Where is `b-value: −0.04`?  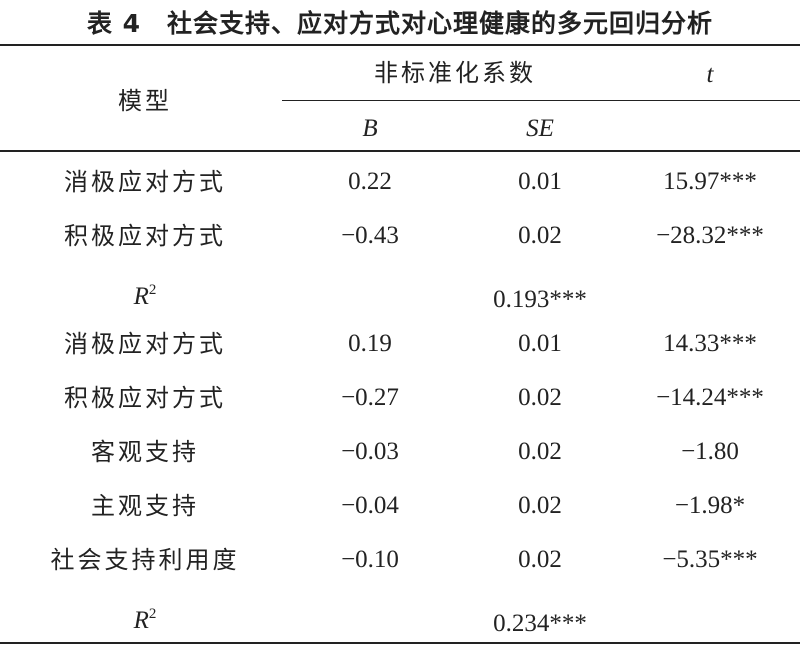
b-value: −0.04 is located at coordinates (370, 505).